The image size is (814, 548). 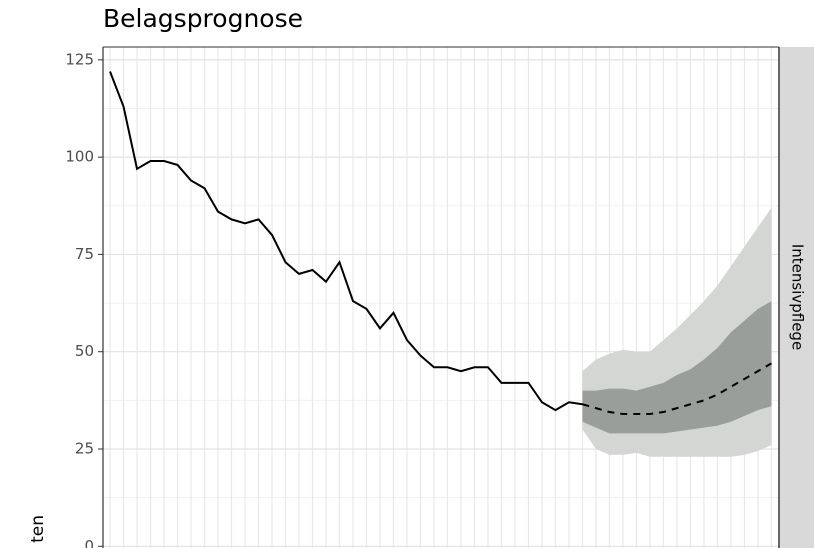 I want to click on y-tick-label: 50, so click(x=84, y=351).